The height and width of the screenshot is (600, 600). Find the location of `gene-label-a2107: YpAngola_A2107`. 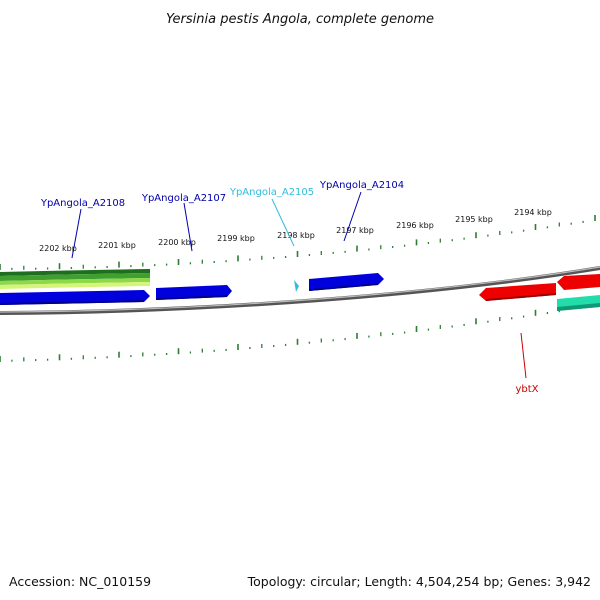

gene-label-a2107: YpAngola_A2107 is located at coordinates (183, 198).